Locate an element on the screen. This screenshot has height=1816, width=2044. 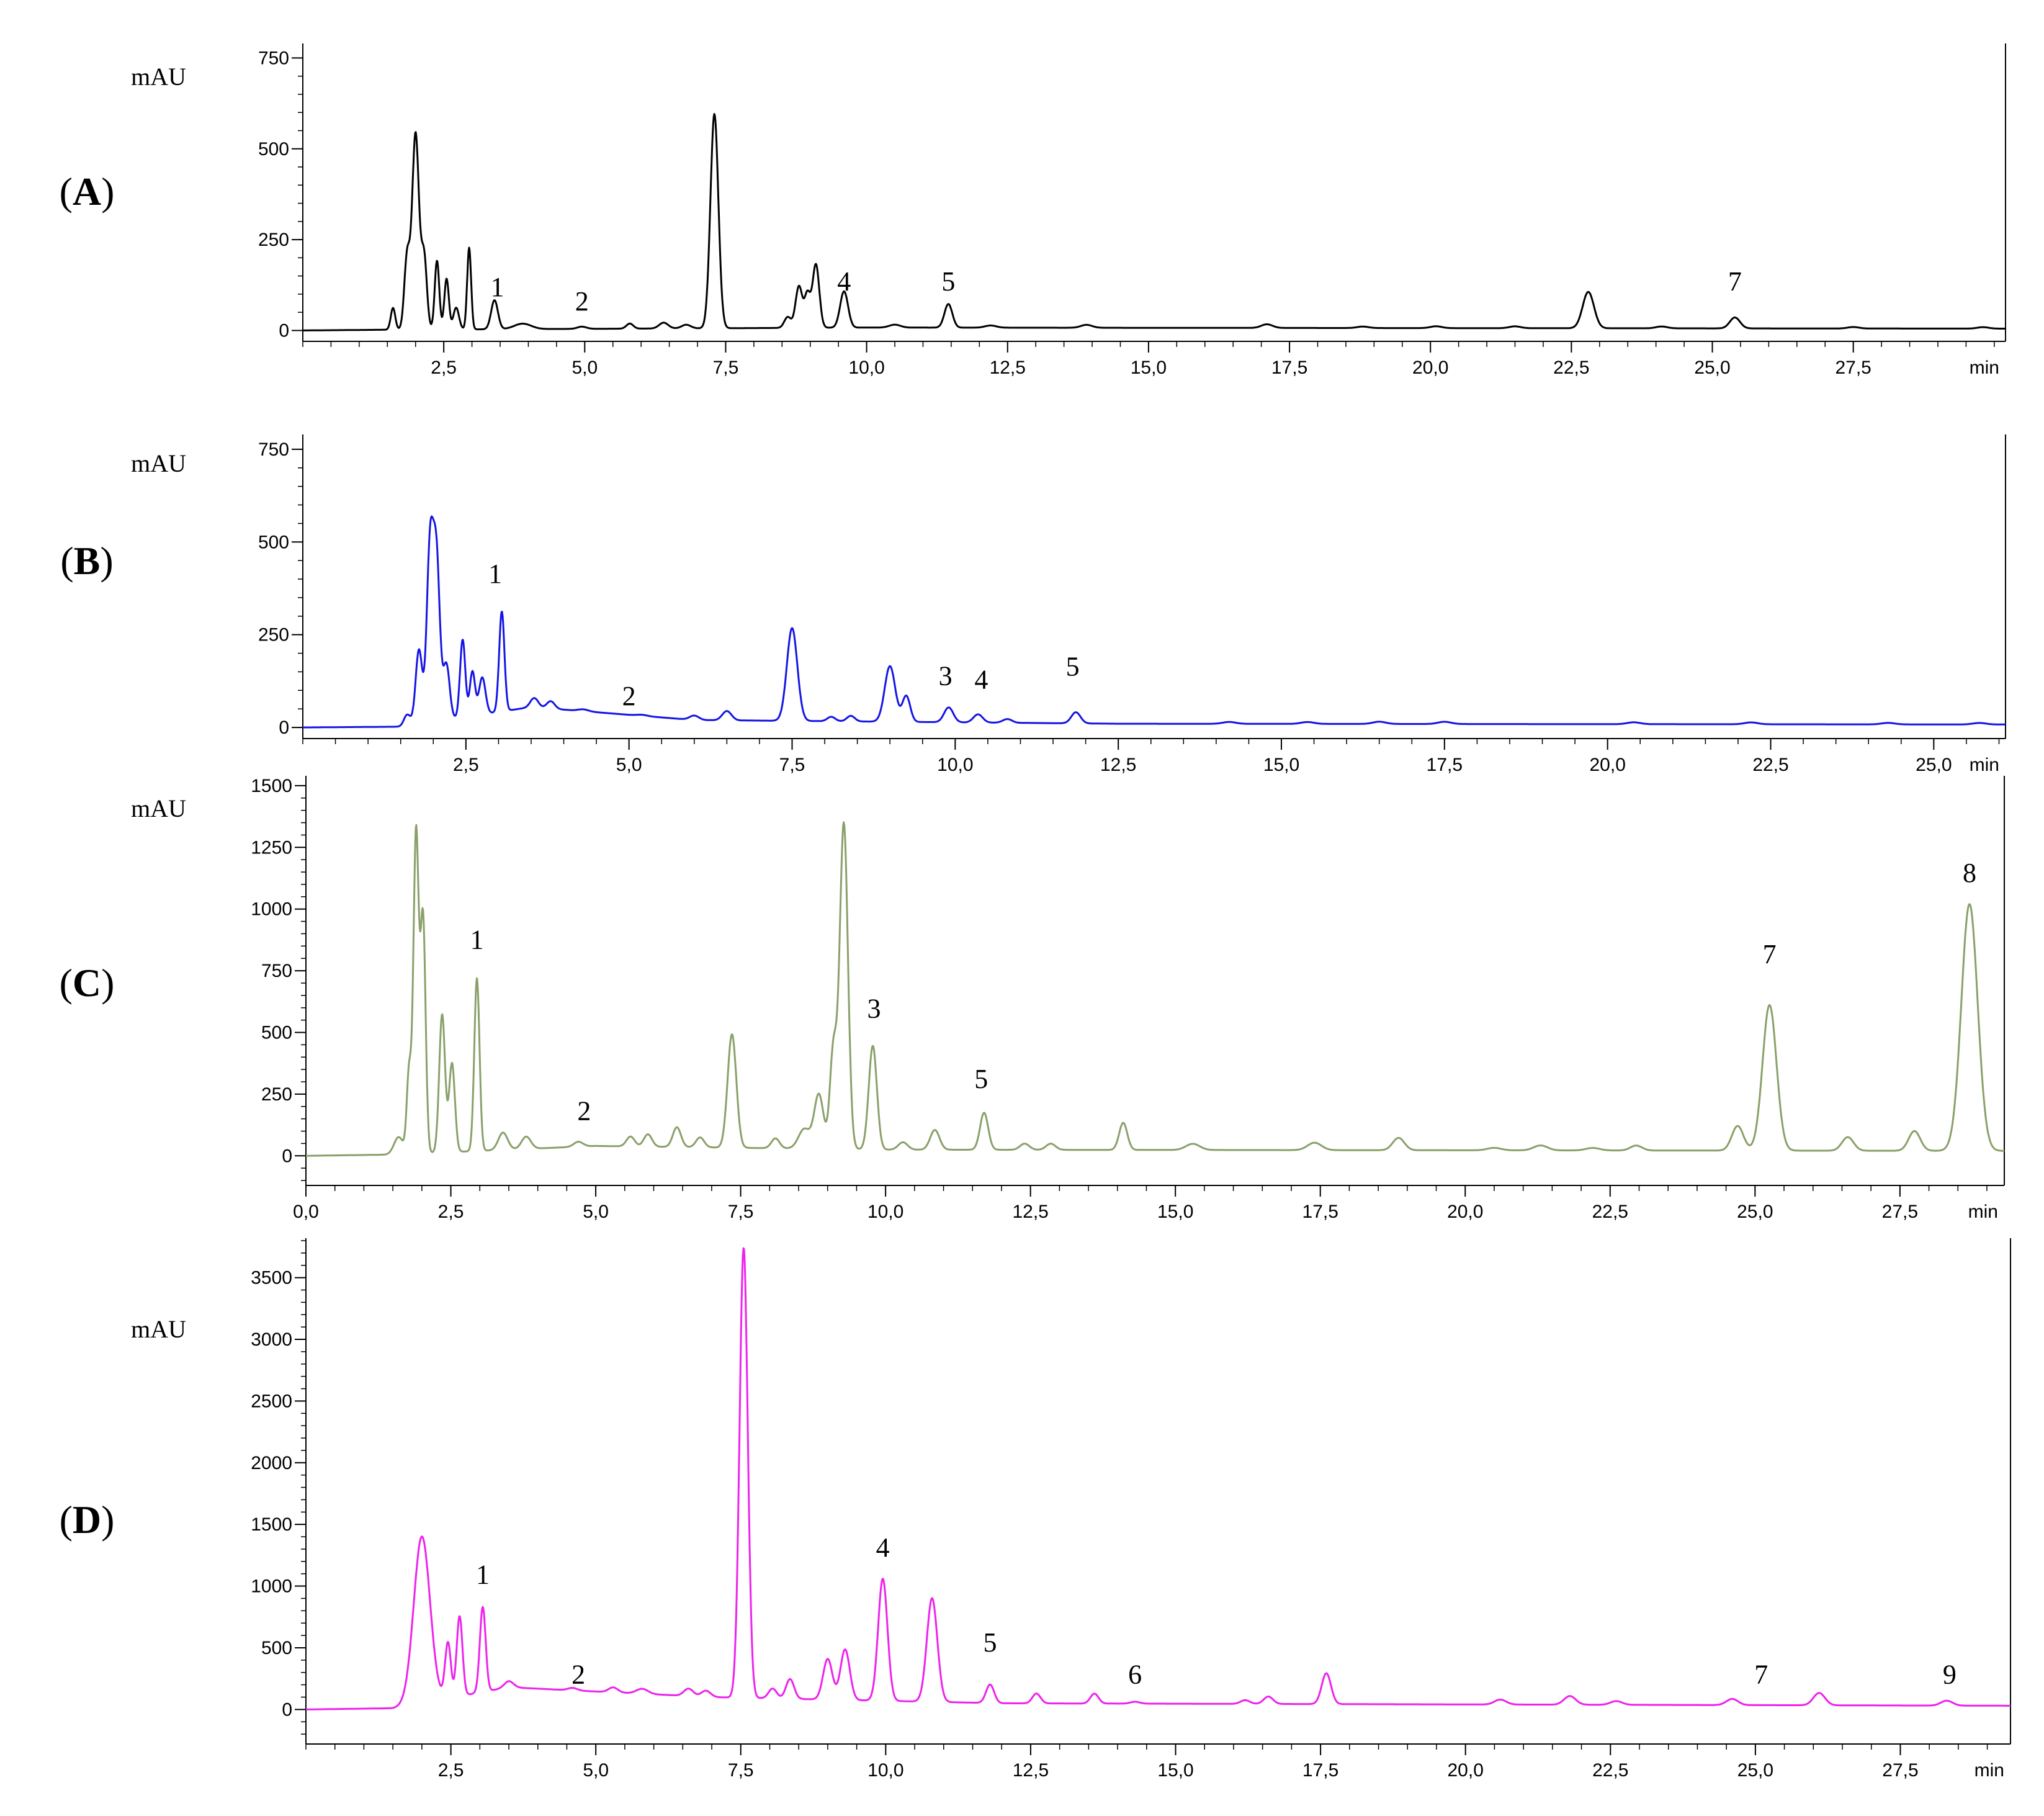
panel-label: (C) is located at coordinates (87, 983).